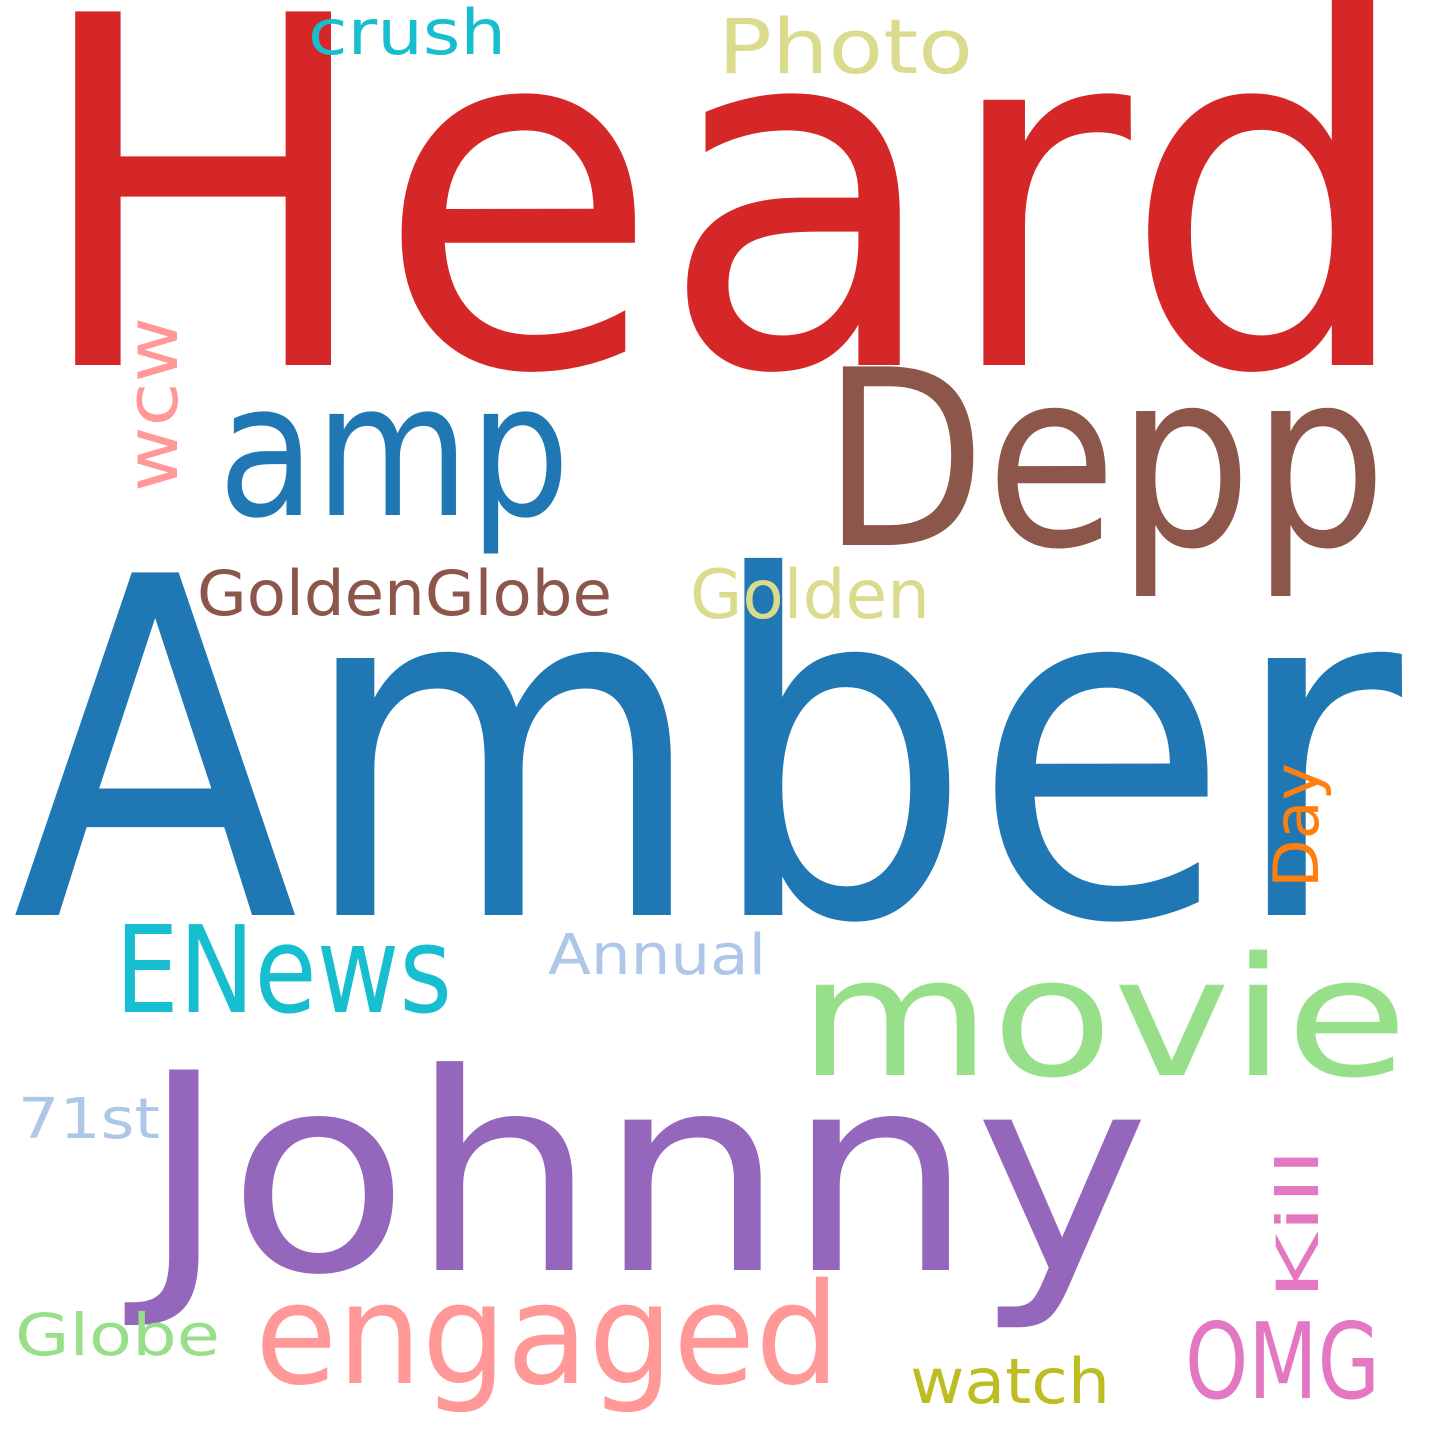  Describe the element at coordinates (1282, 1362) in the screenshot. I see `word-omg: OMG` at that location.